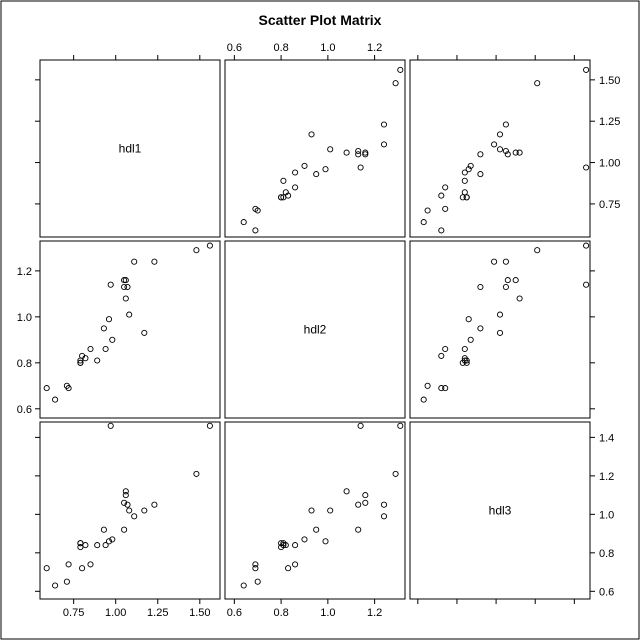 The width and height of the screenshot is (640, 640). I want to click on top-tick-label-hdl2-3: 1.2, so click(374, 48).